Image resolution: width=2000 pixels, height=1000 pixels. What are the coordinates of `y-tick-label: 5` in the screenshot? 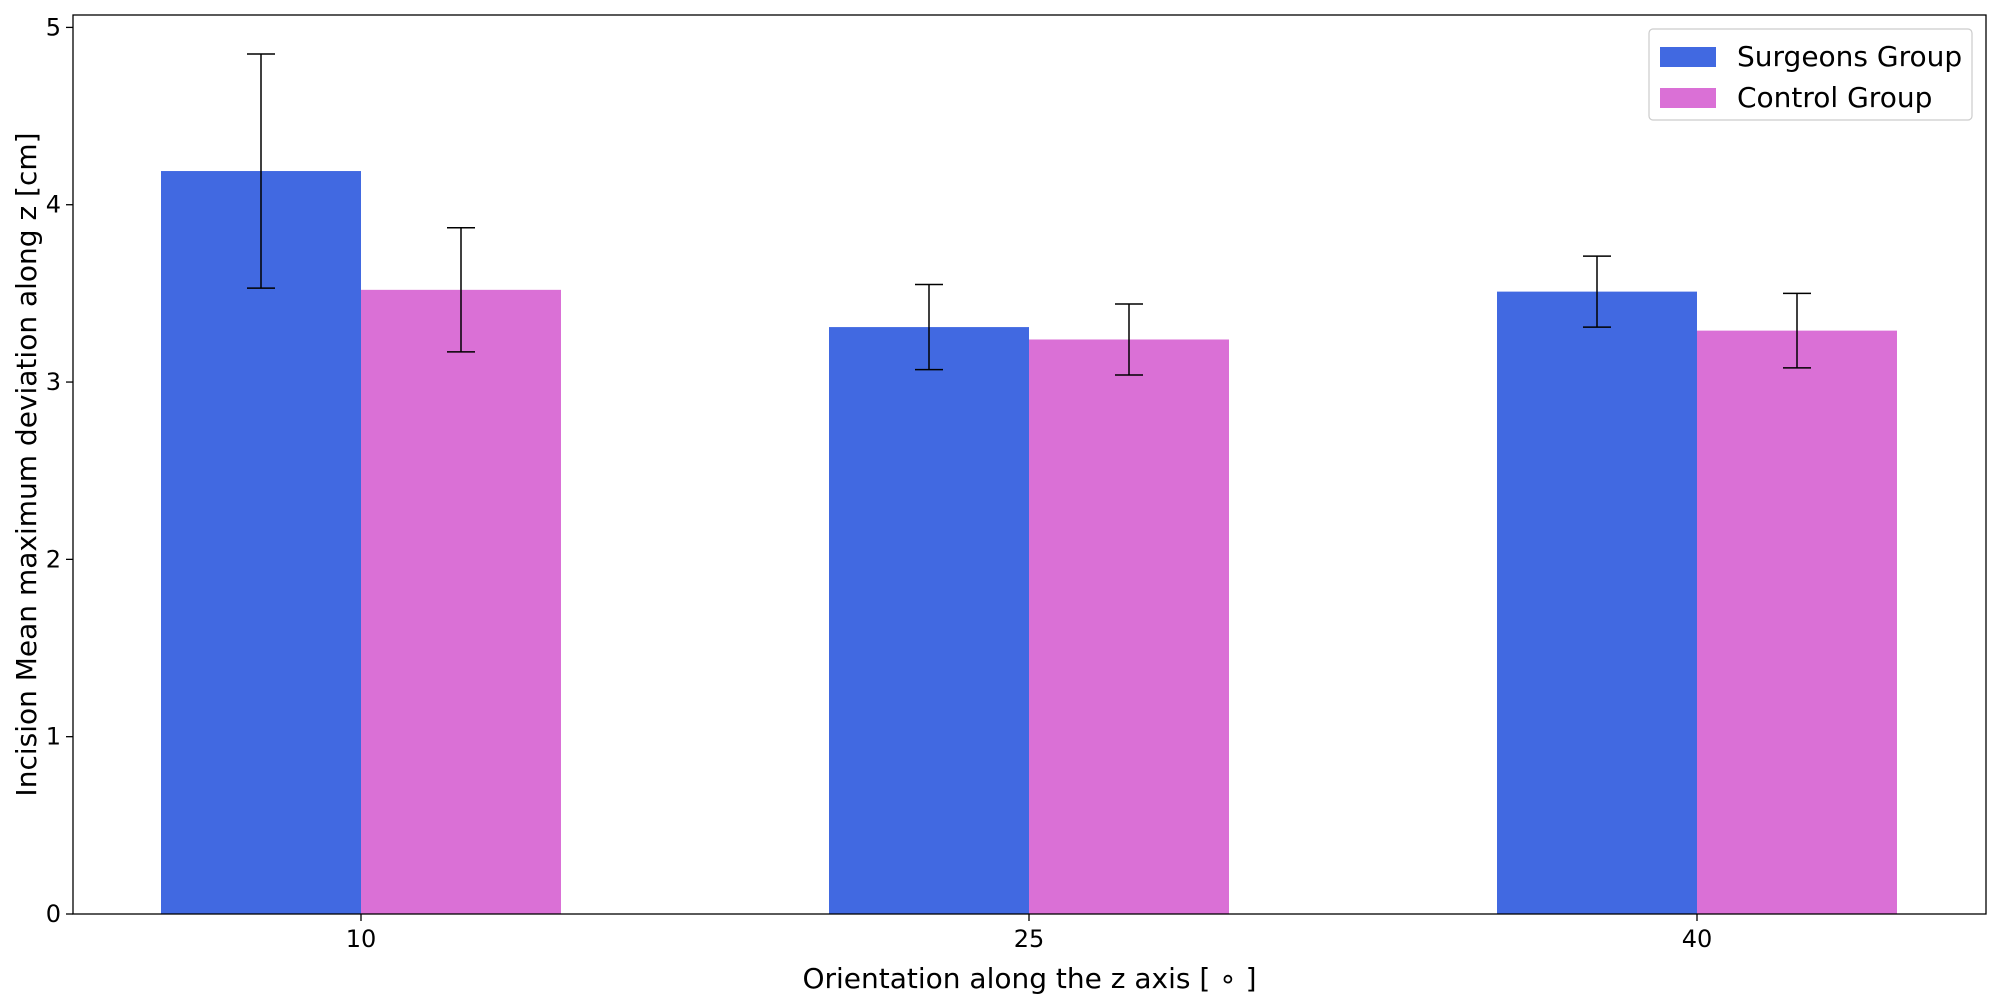 It's located at (53, 27).